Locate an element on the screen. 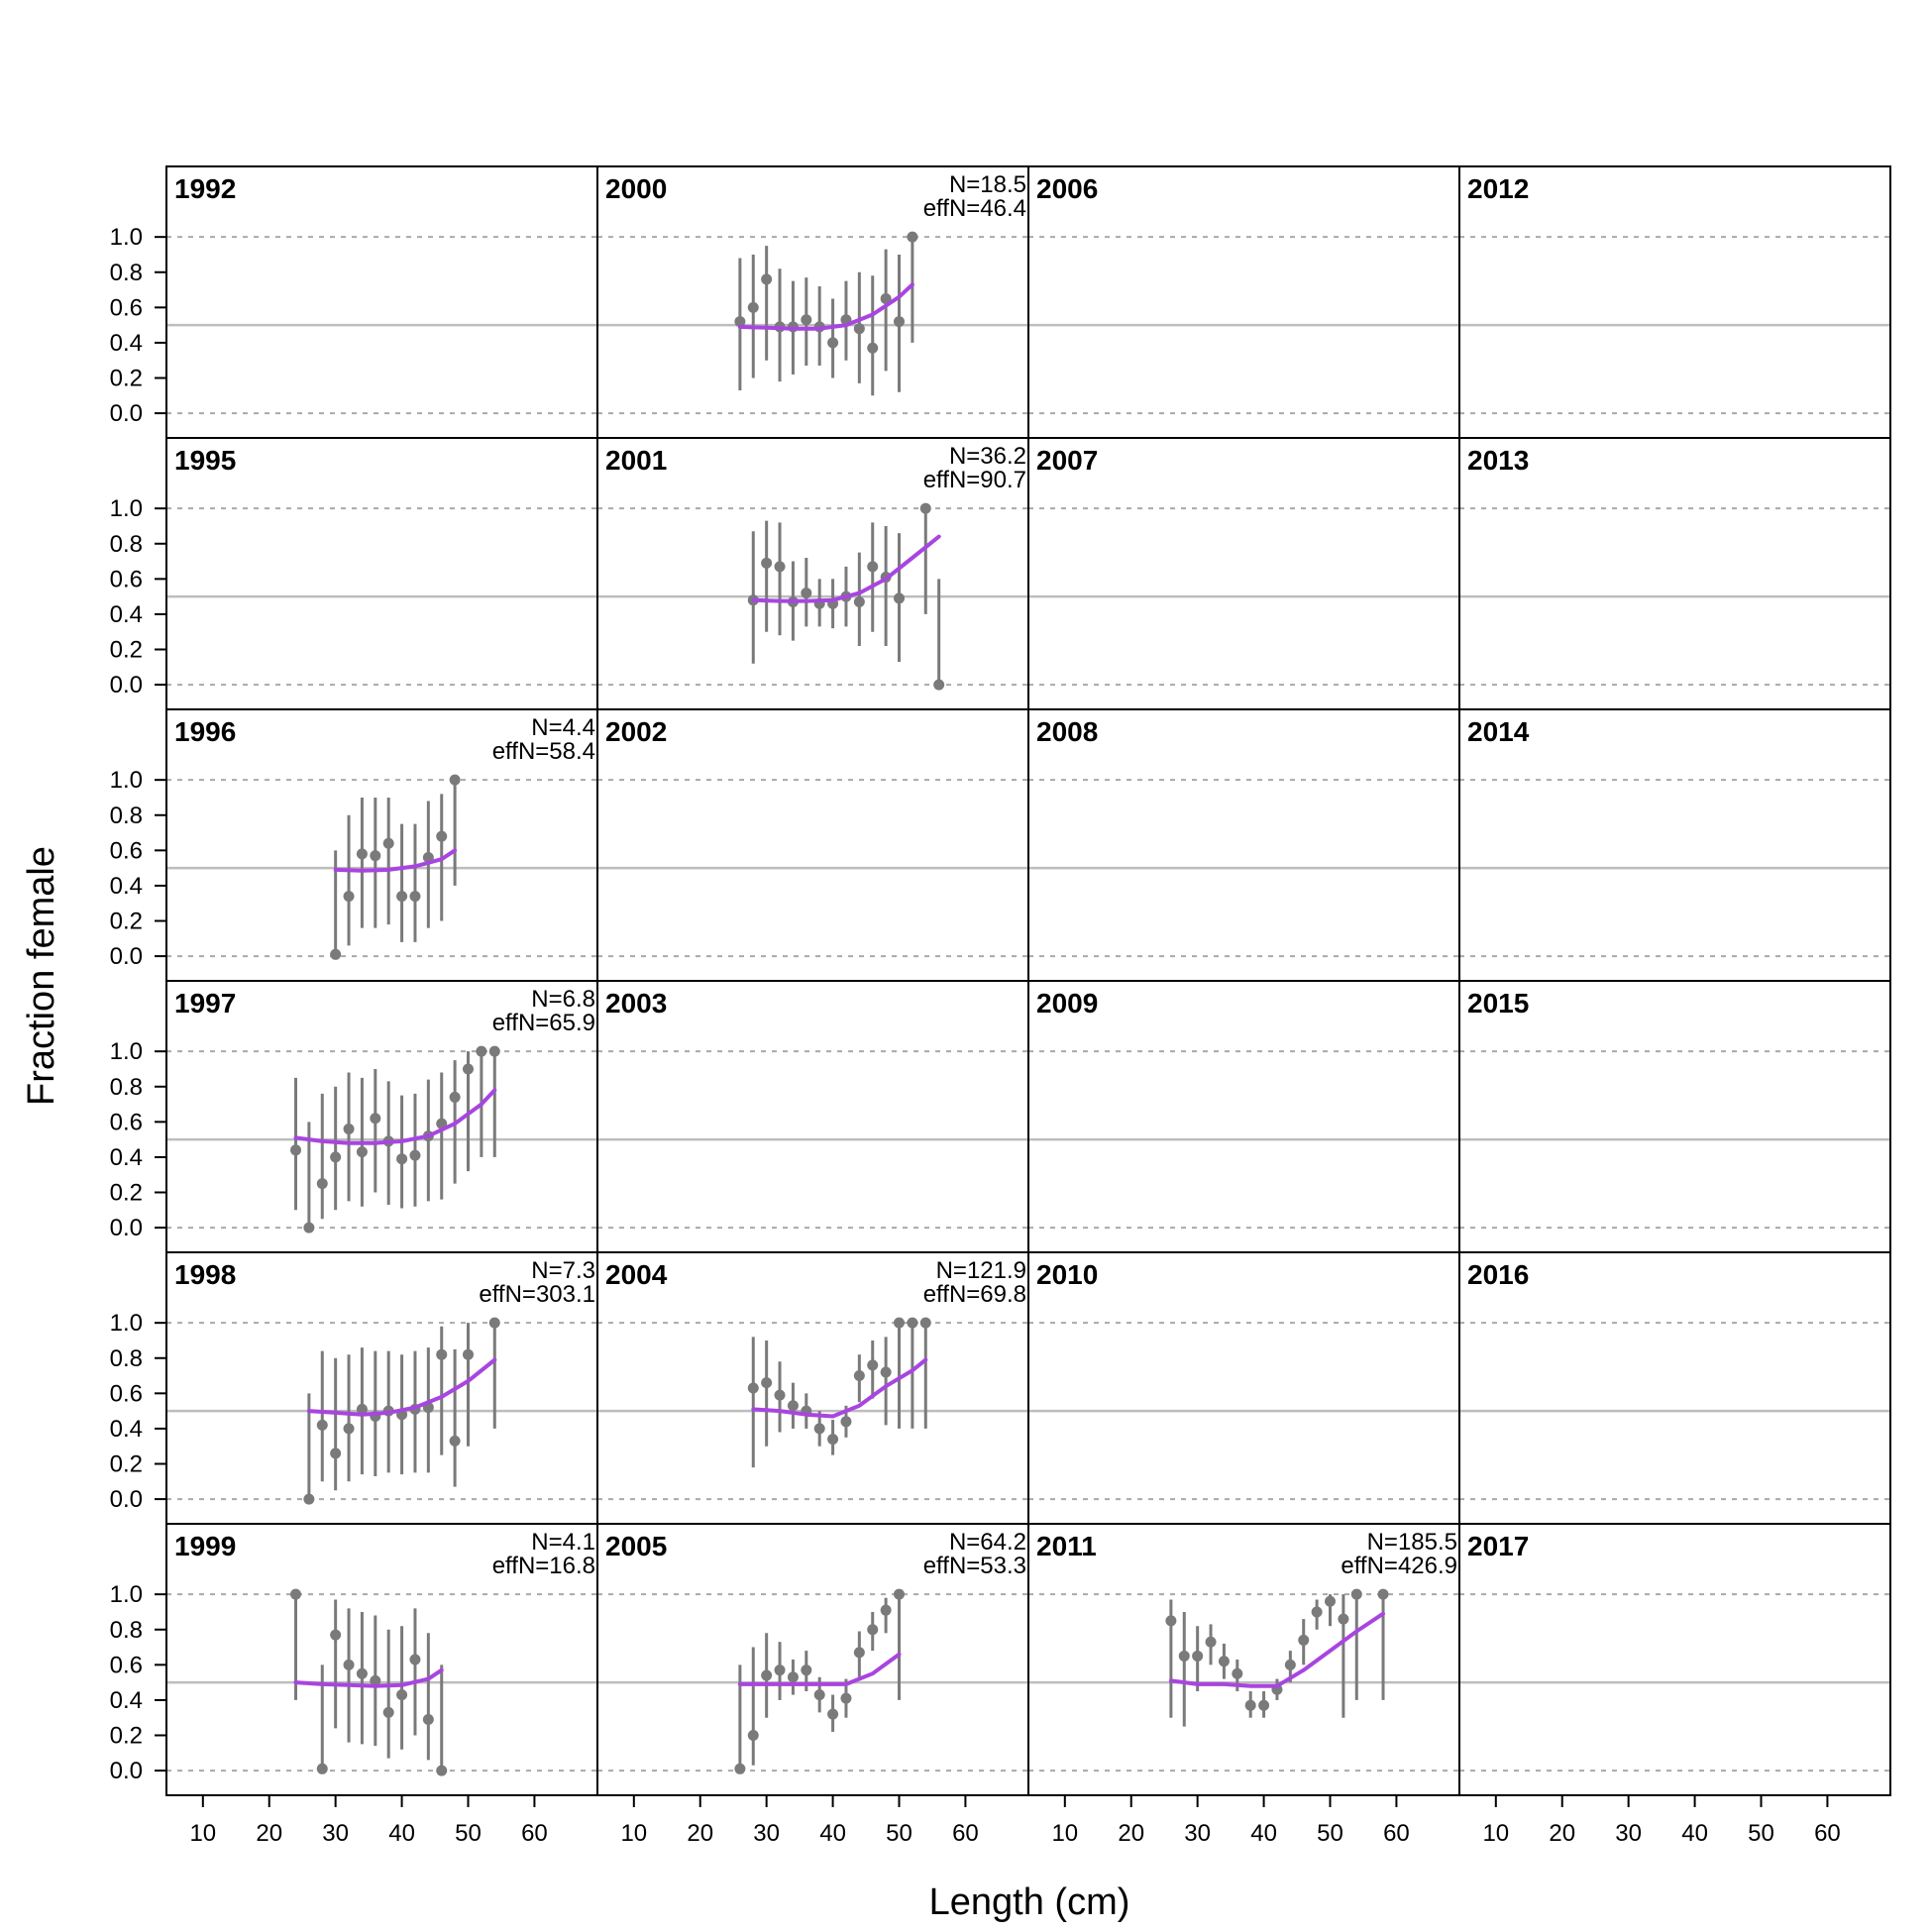  panel-year-label: 2014 is located at coordinates (1499, 731).